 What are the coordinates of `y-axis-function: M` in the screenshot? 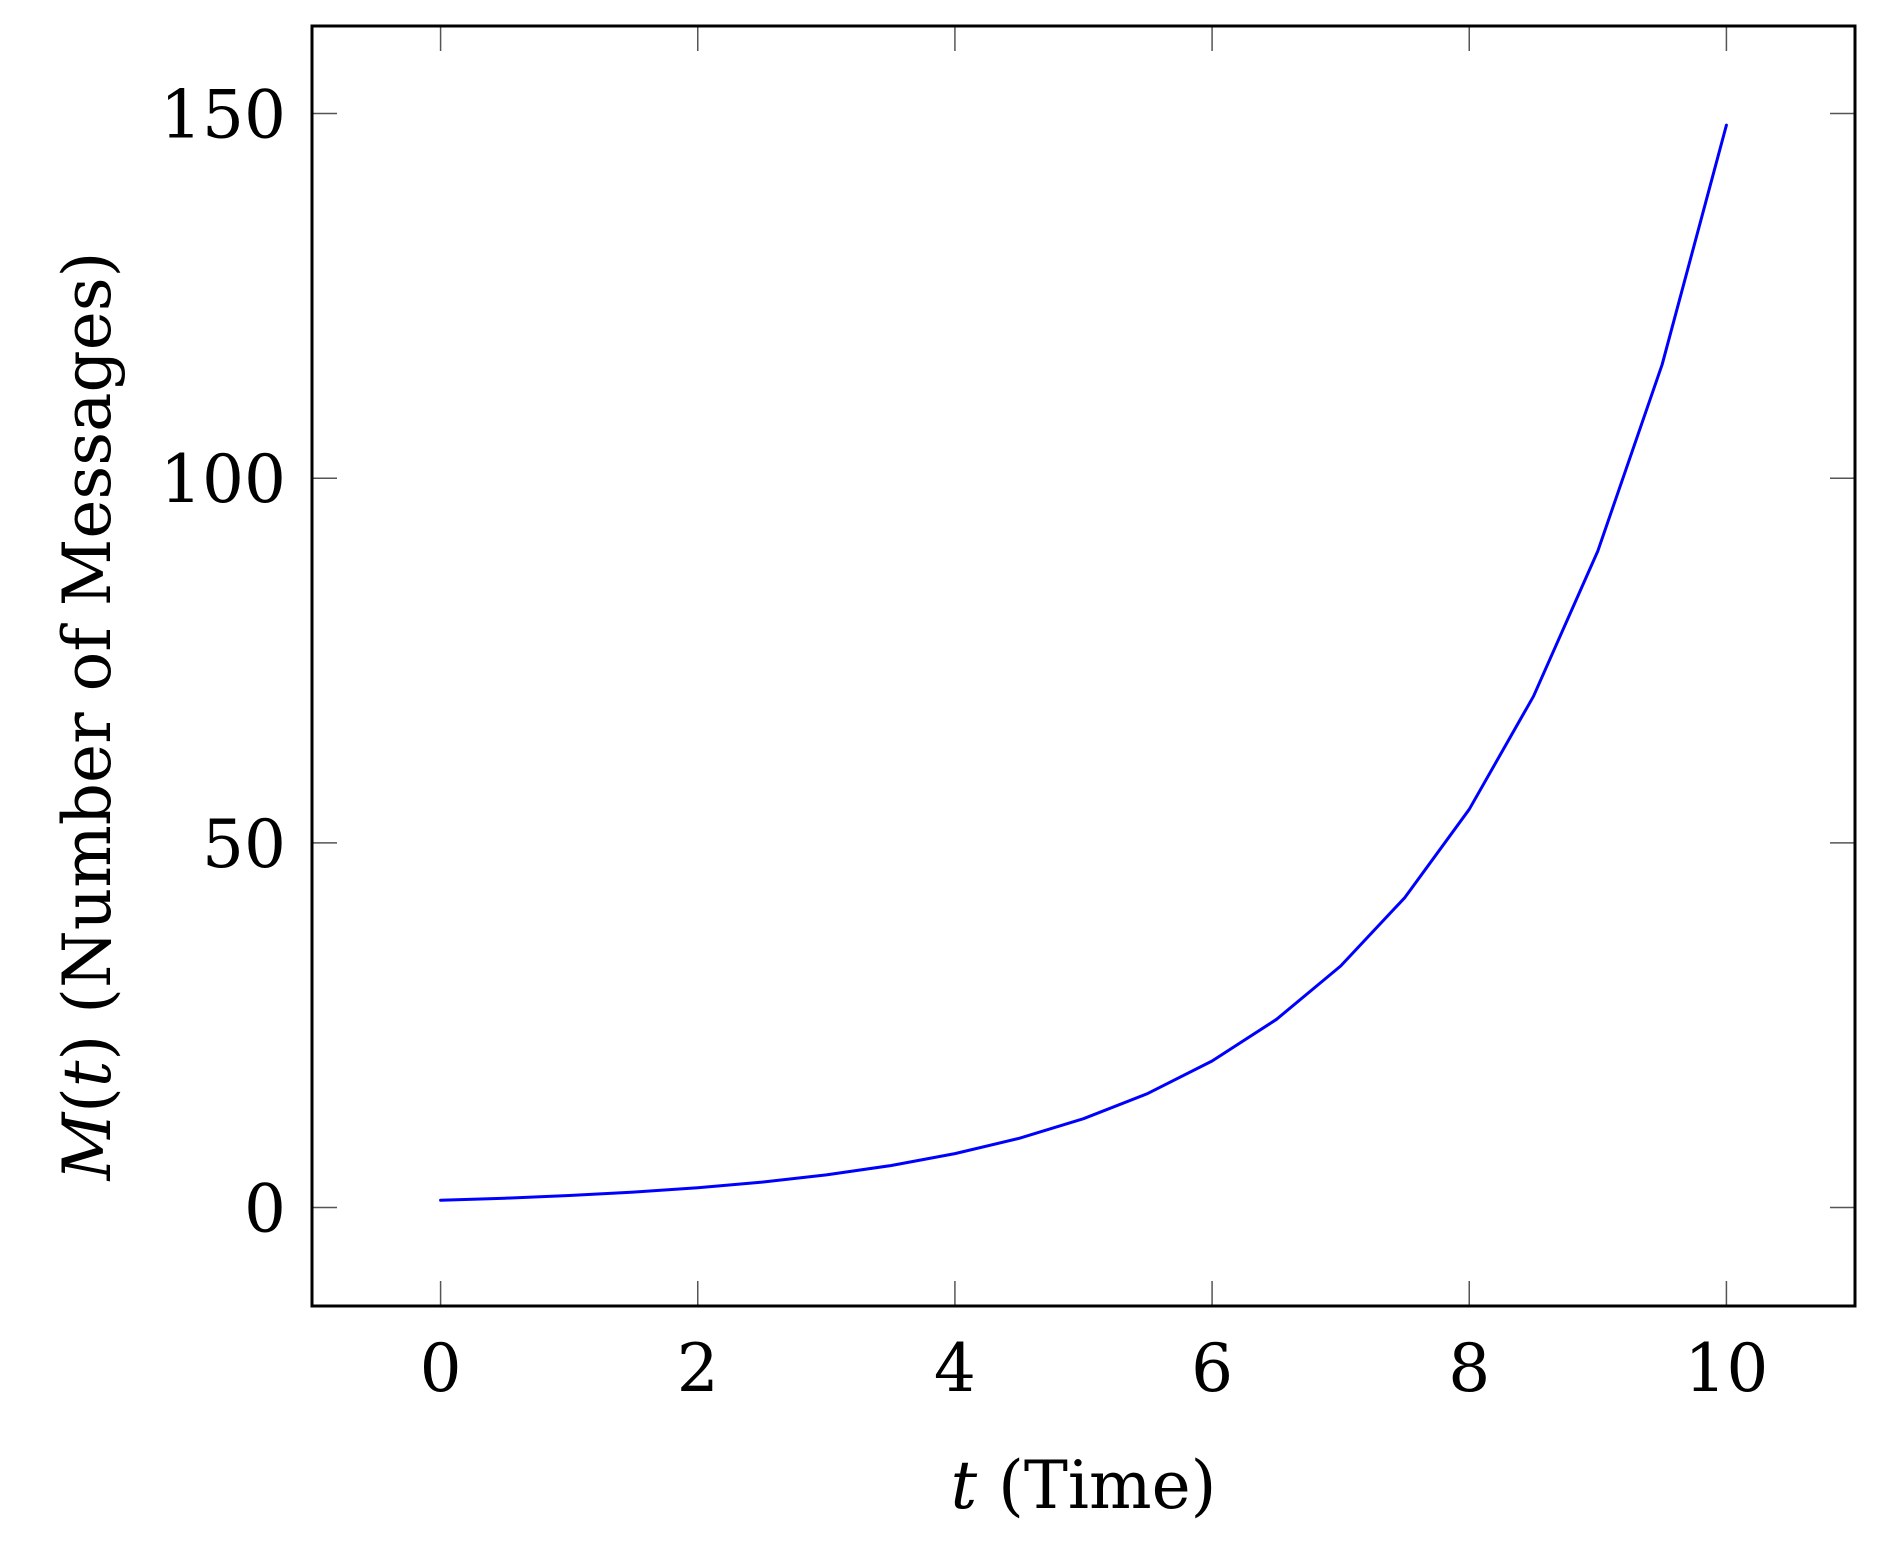 It's located at (87, 1146).